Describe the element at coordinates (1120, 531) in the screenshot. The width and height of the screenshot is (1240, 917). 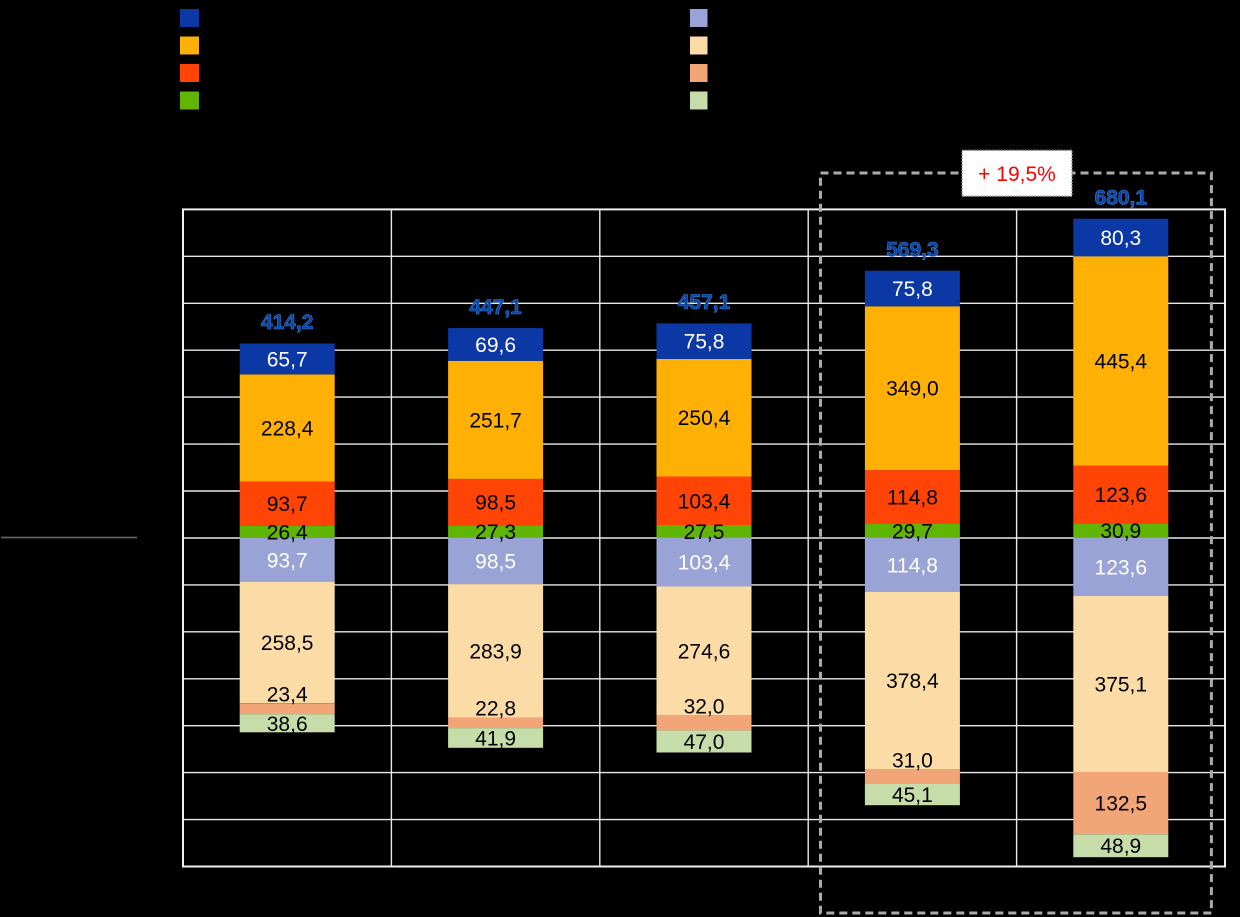
I see `svg-text: 30,9` at that location.